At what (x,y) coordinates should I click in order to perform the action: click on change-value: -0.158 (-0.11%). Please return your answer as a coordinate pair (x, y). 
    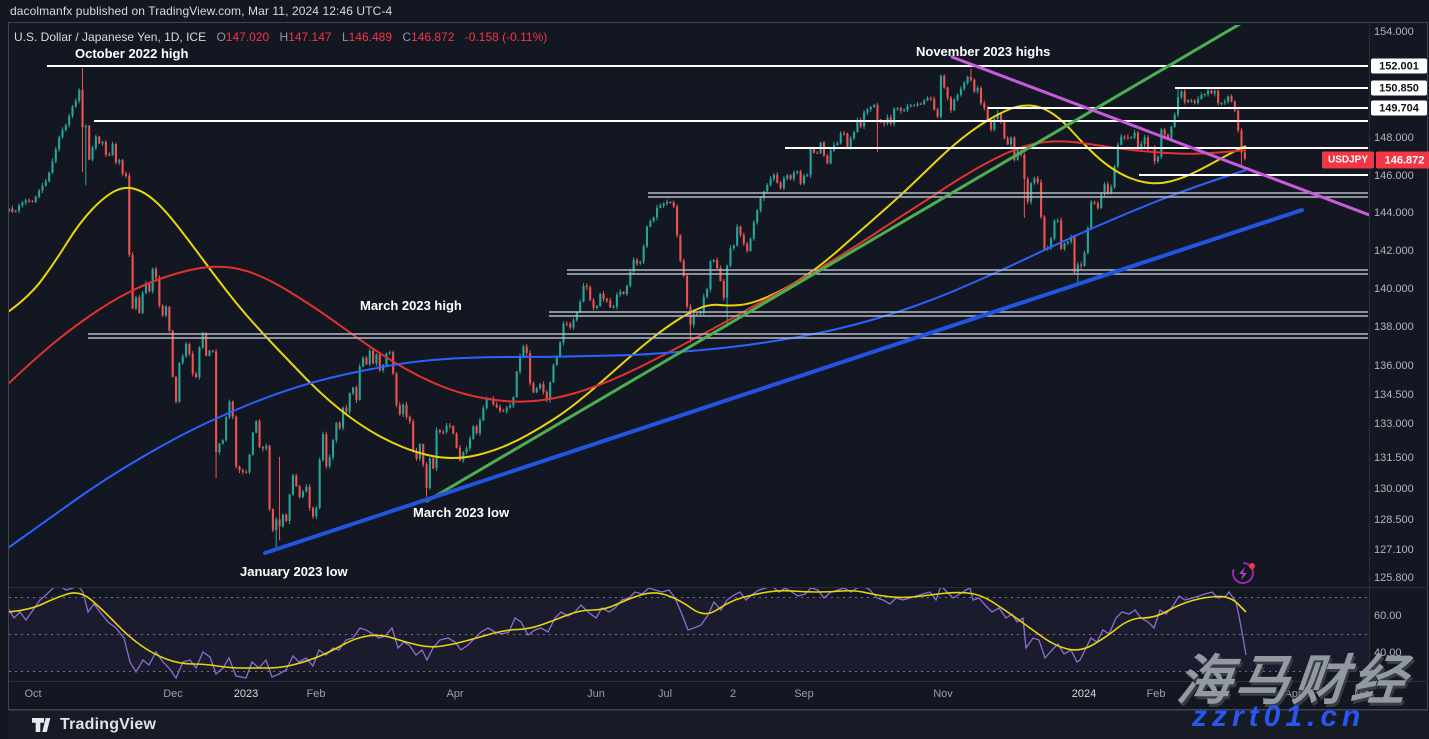
    Looking at the image, I should click on (506, 37).